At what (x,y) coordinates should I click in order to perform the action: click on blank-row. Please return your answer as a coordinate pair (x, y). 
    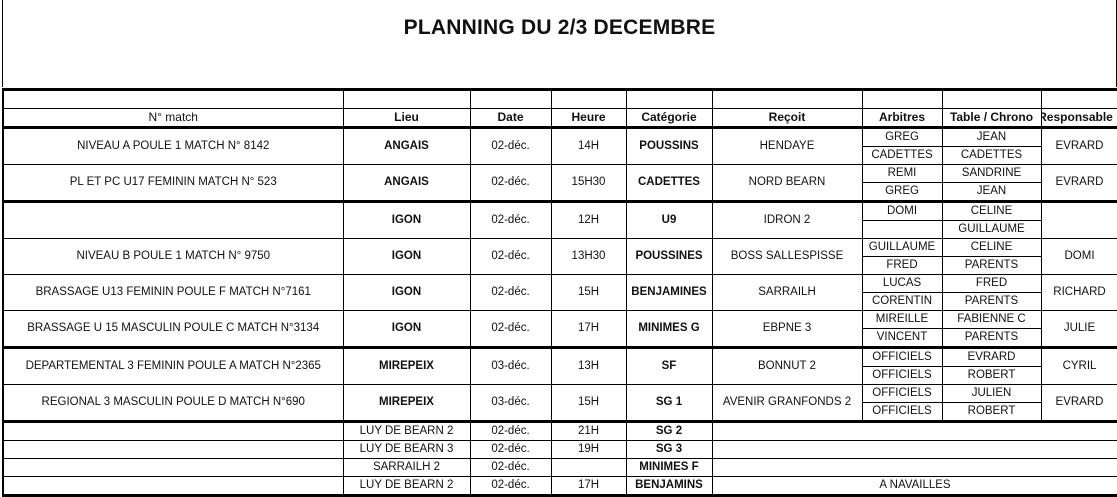
    Looking at the image, I should click on (559, 98).